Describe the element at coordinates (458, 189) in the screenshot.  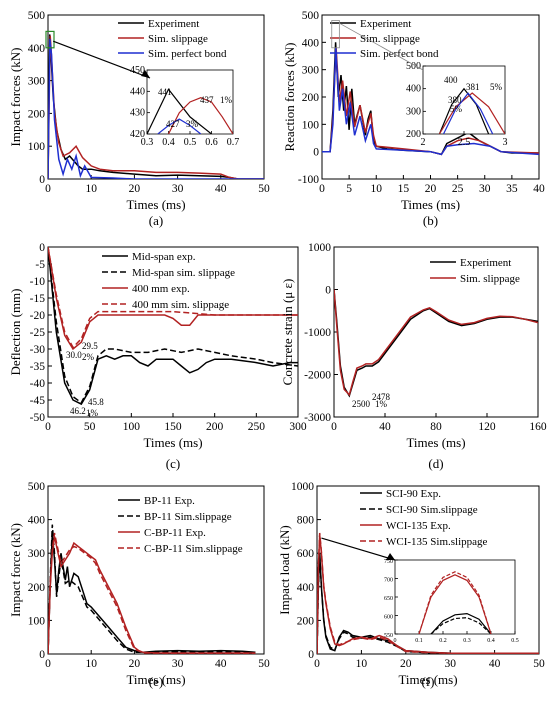
I see `x-tick-label: 25` at that location.